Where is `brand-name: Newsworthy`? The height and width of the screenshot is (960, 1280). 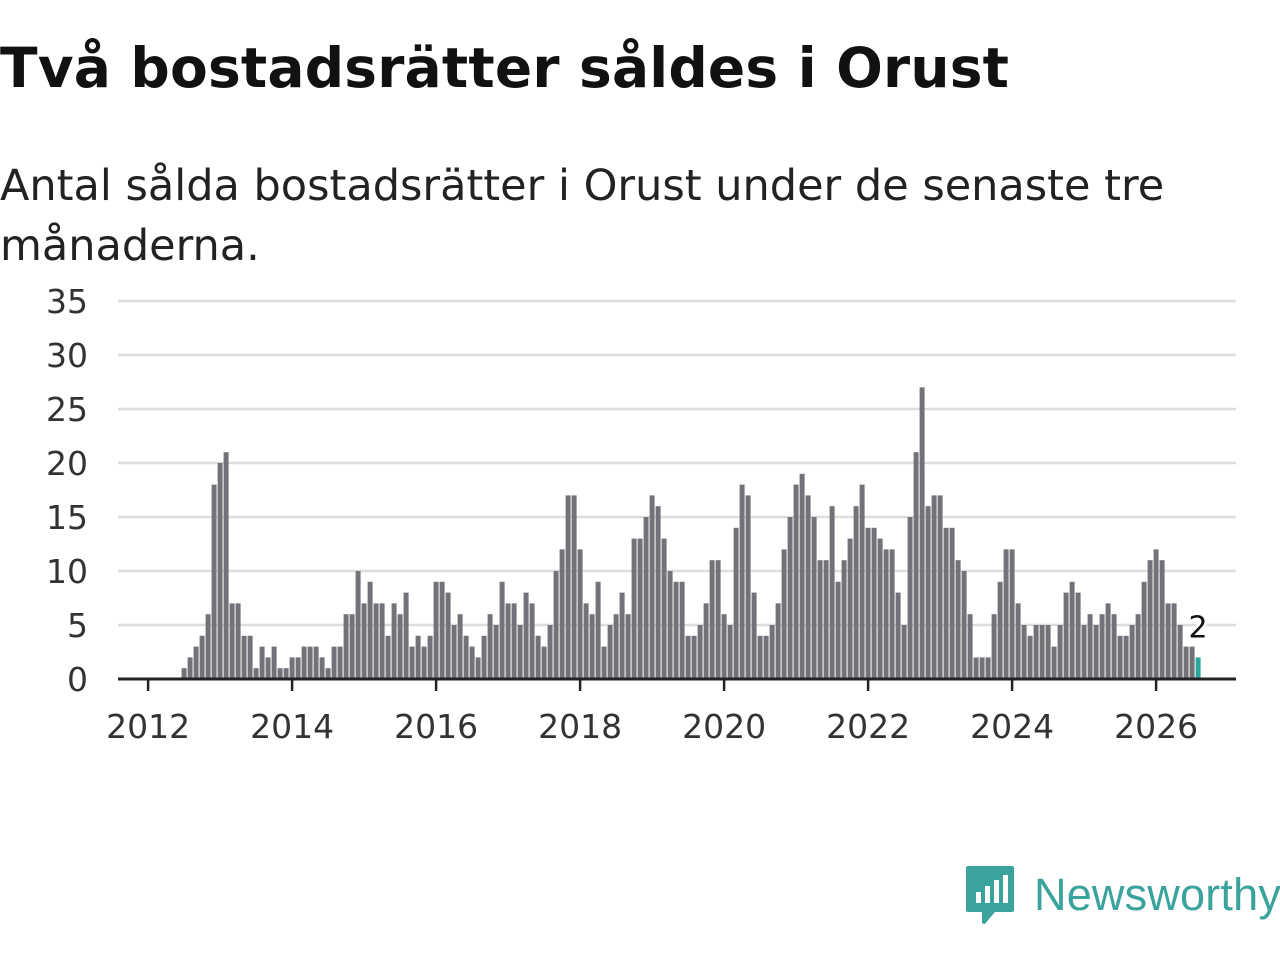
brand-name: Newsworthy is located at coordinates (1157, 894).